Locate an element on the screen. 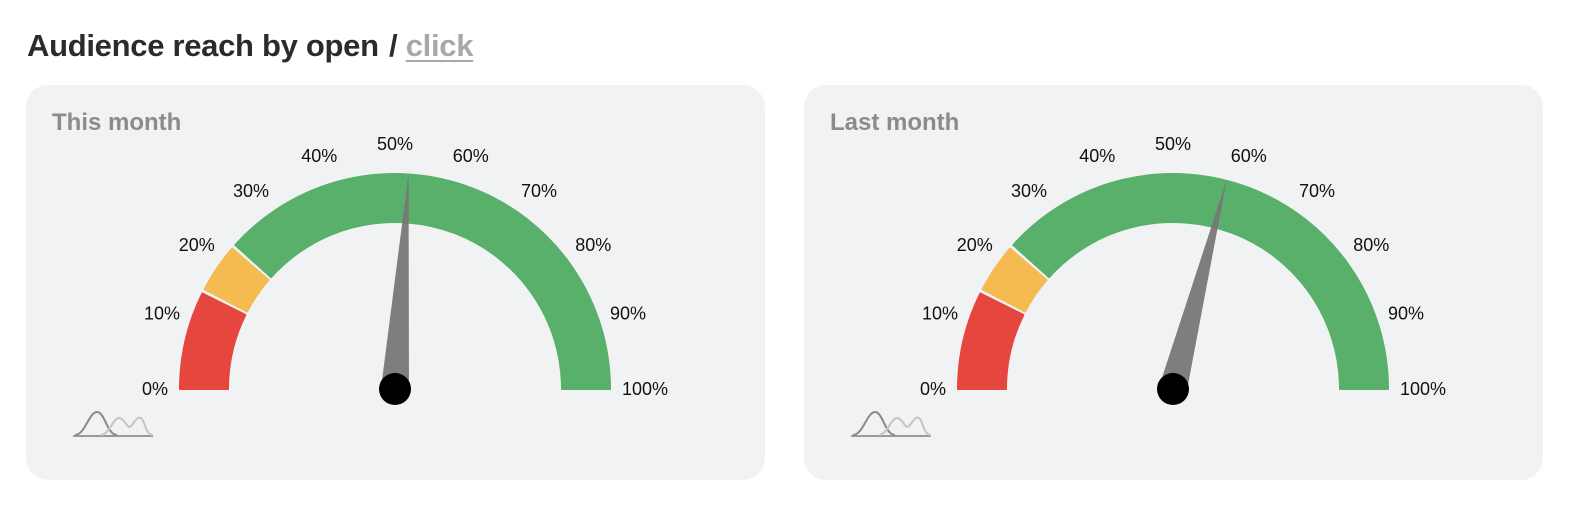  title-main: Audience reach by open is located at coordinates (203, 45).